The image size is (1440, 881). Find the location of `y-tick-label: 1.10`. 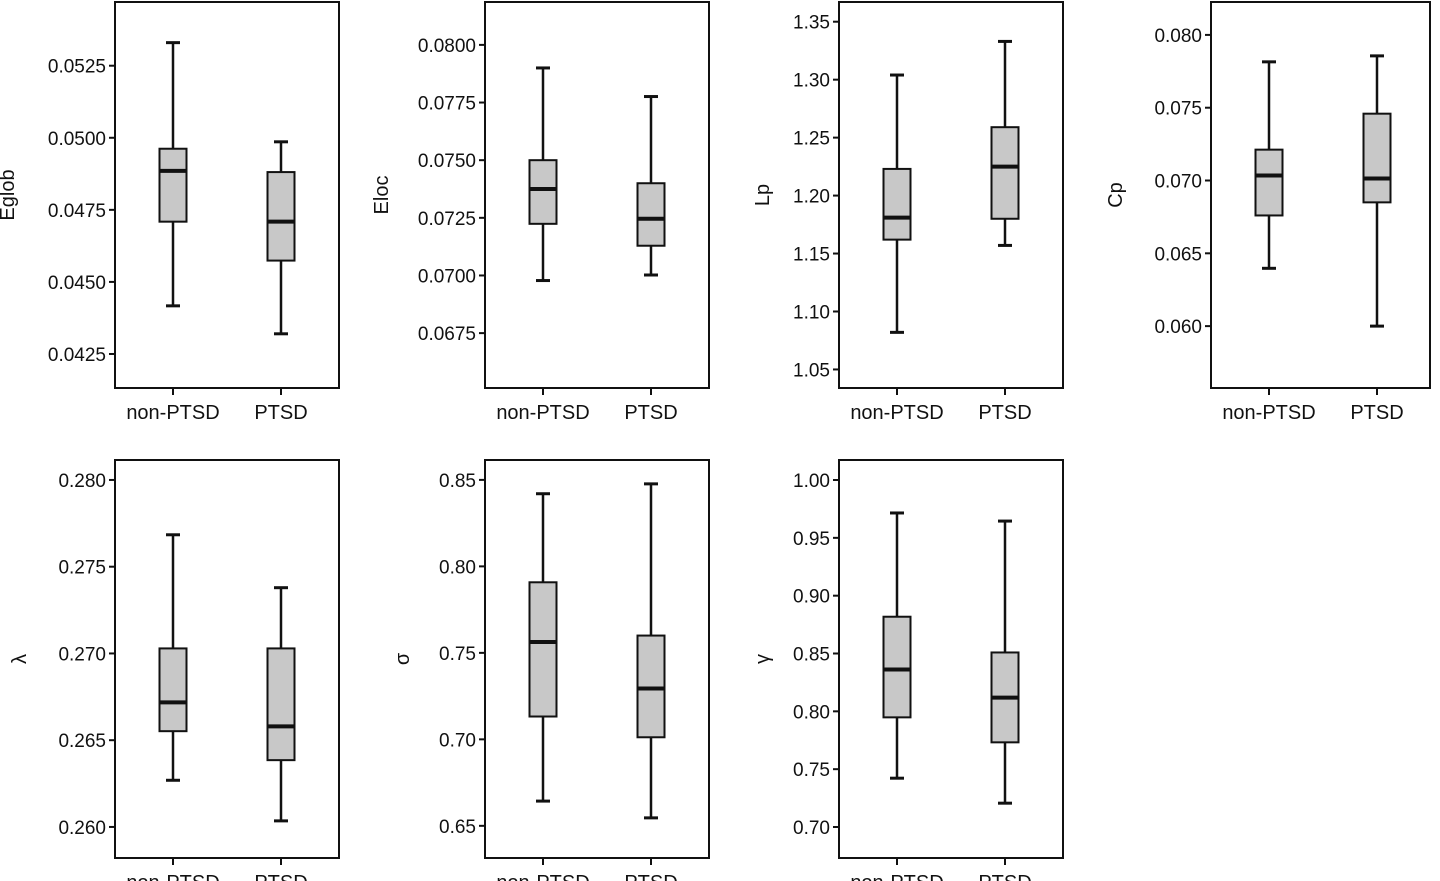

y-tick-label: 1.10 is located at coordinates (811, 312).